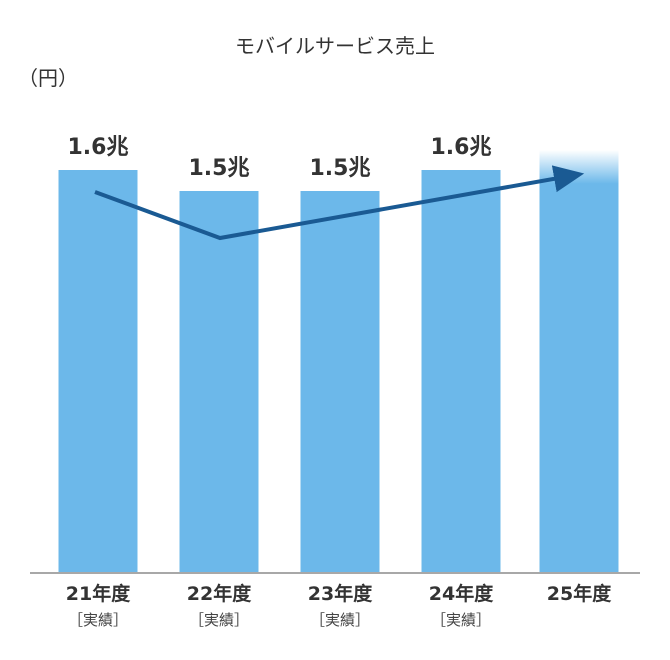 The image size is (670, 660). What do you see at coordinates (219, 381) in the screenshot?
I see `bar-22年度` at bounding box center [219, 381].